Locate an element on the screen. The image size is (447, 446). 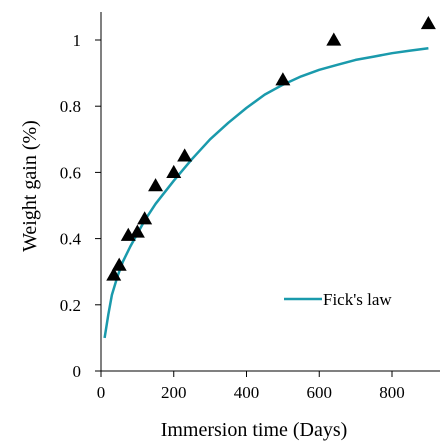
y-axis-title: Weight gain (%) is located at coordinates (30, 186).